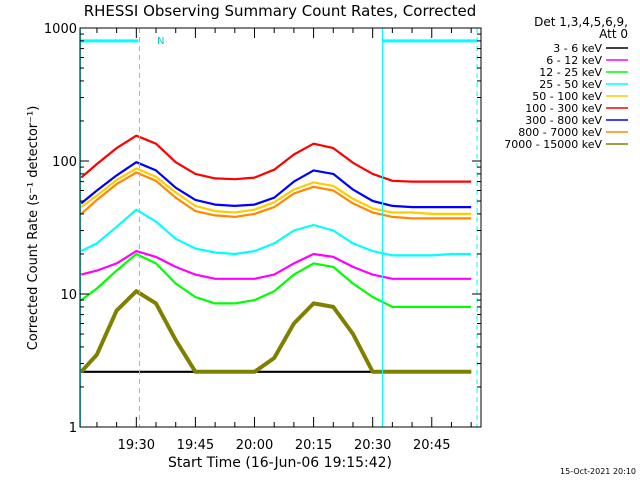 This screenshot has width=640, height=480. I want to click on legend-label-9: 7000 - 15000 keV, so click(553, 144).